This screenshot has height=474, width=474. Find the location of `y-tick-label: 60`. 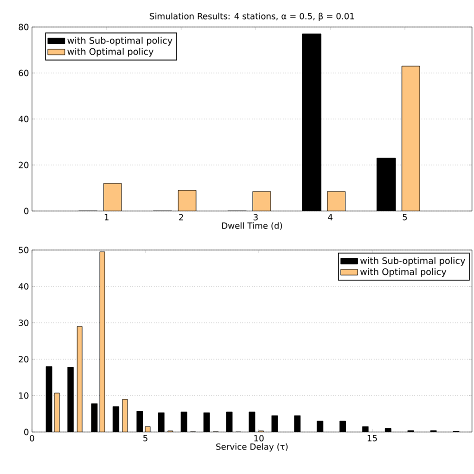

y-tick-label: 60 is located at coordinates (23, 73).